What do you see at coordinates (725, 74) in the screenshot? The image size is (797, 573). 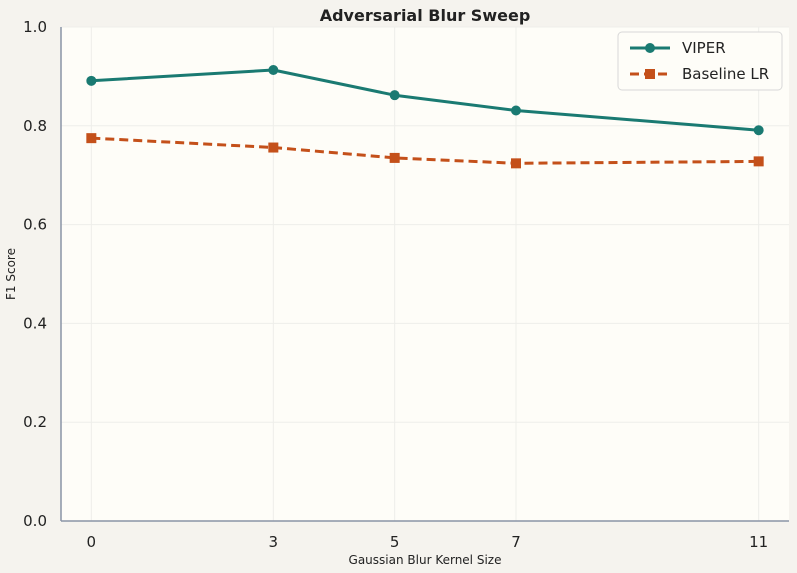 I see `legend-label: Baseline LR` at bounding box center [725, 74].